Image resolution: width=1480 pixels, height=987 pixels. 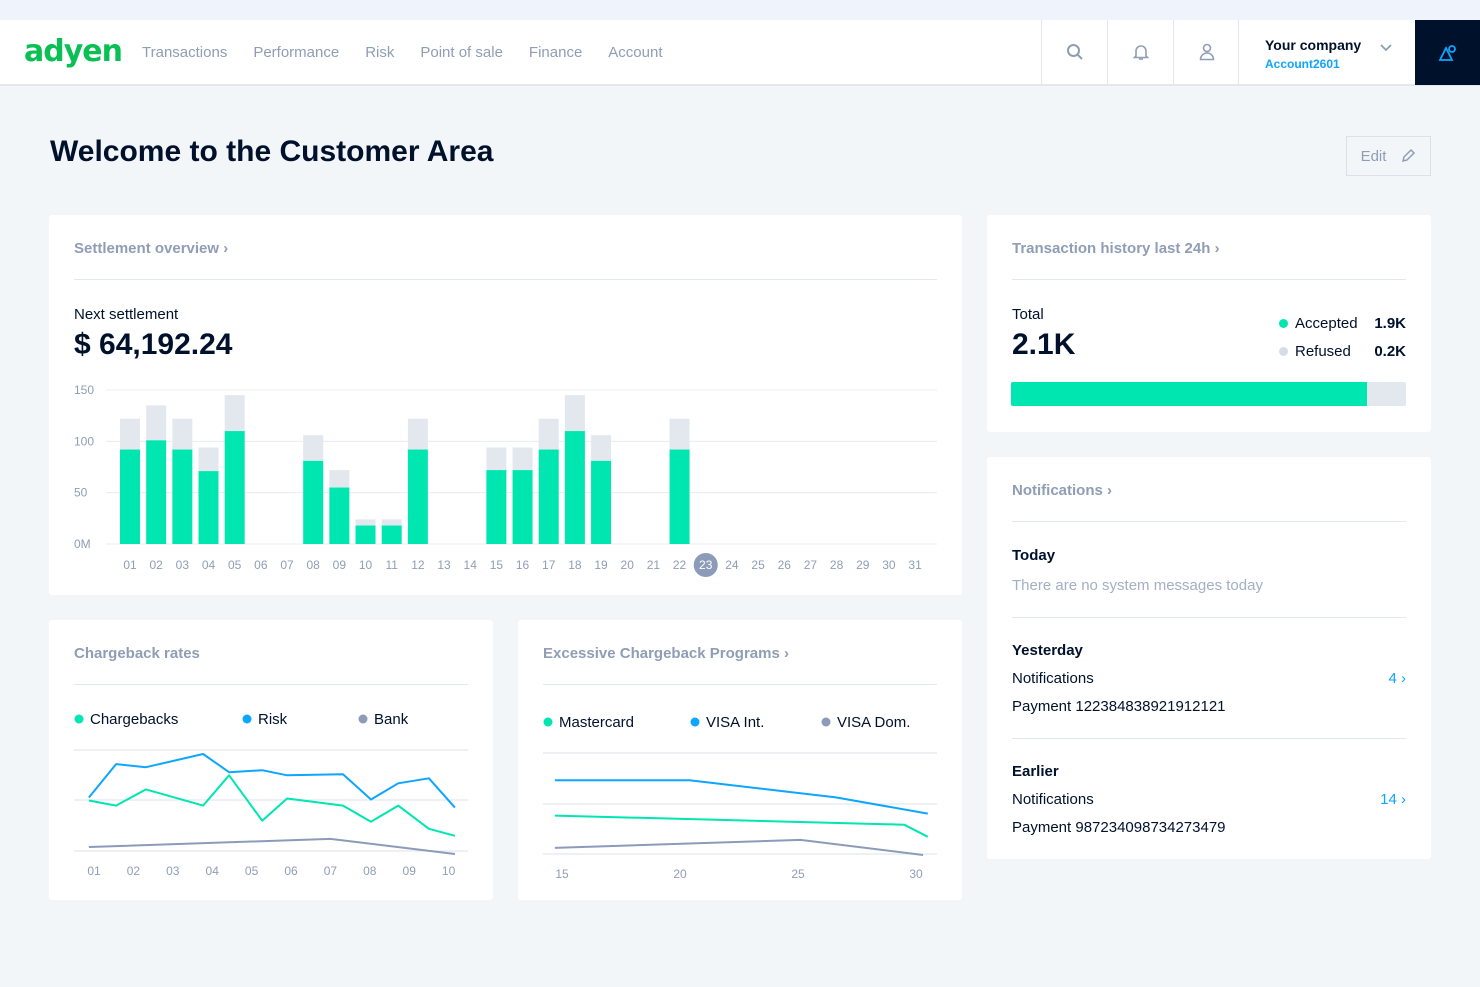 What do you see at coordinates (296, 52) in the screenshot?
I see `nav-performance: Performance` at bounding box center [296, 52].